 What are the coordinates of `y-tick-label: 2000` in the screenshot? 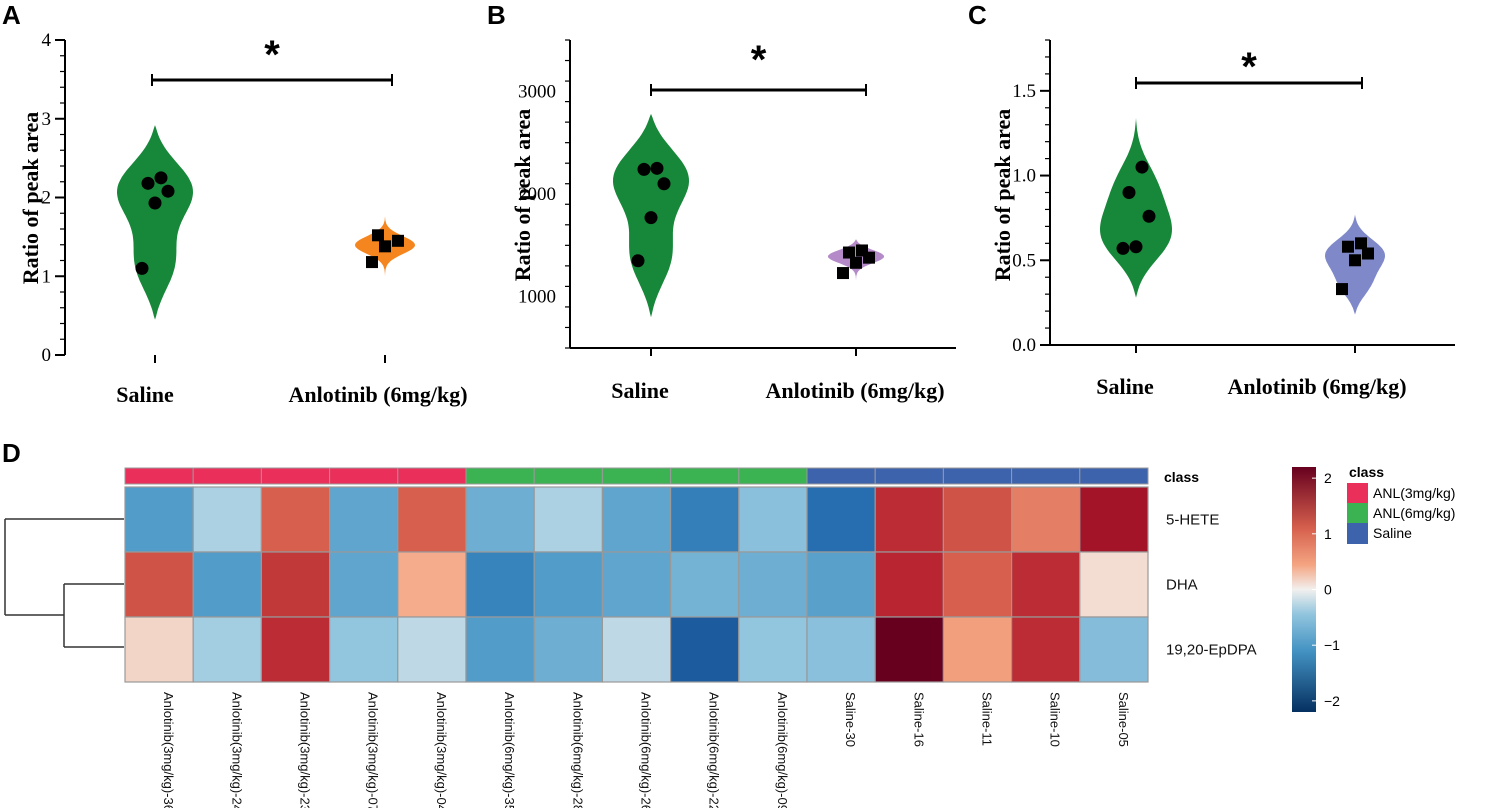 It's located at (537, 194).